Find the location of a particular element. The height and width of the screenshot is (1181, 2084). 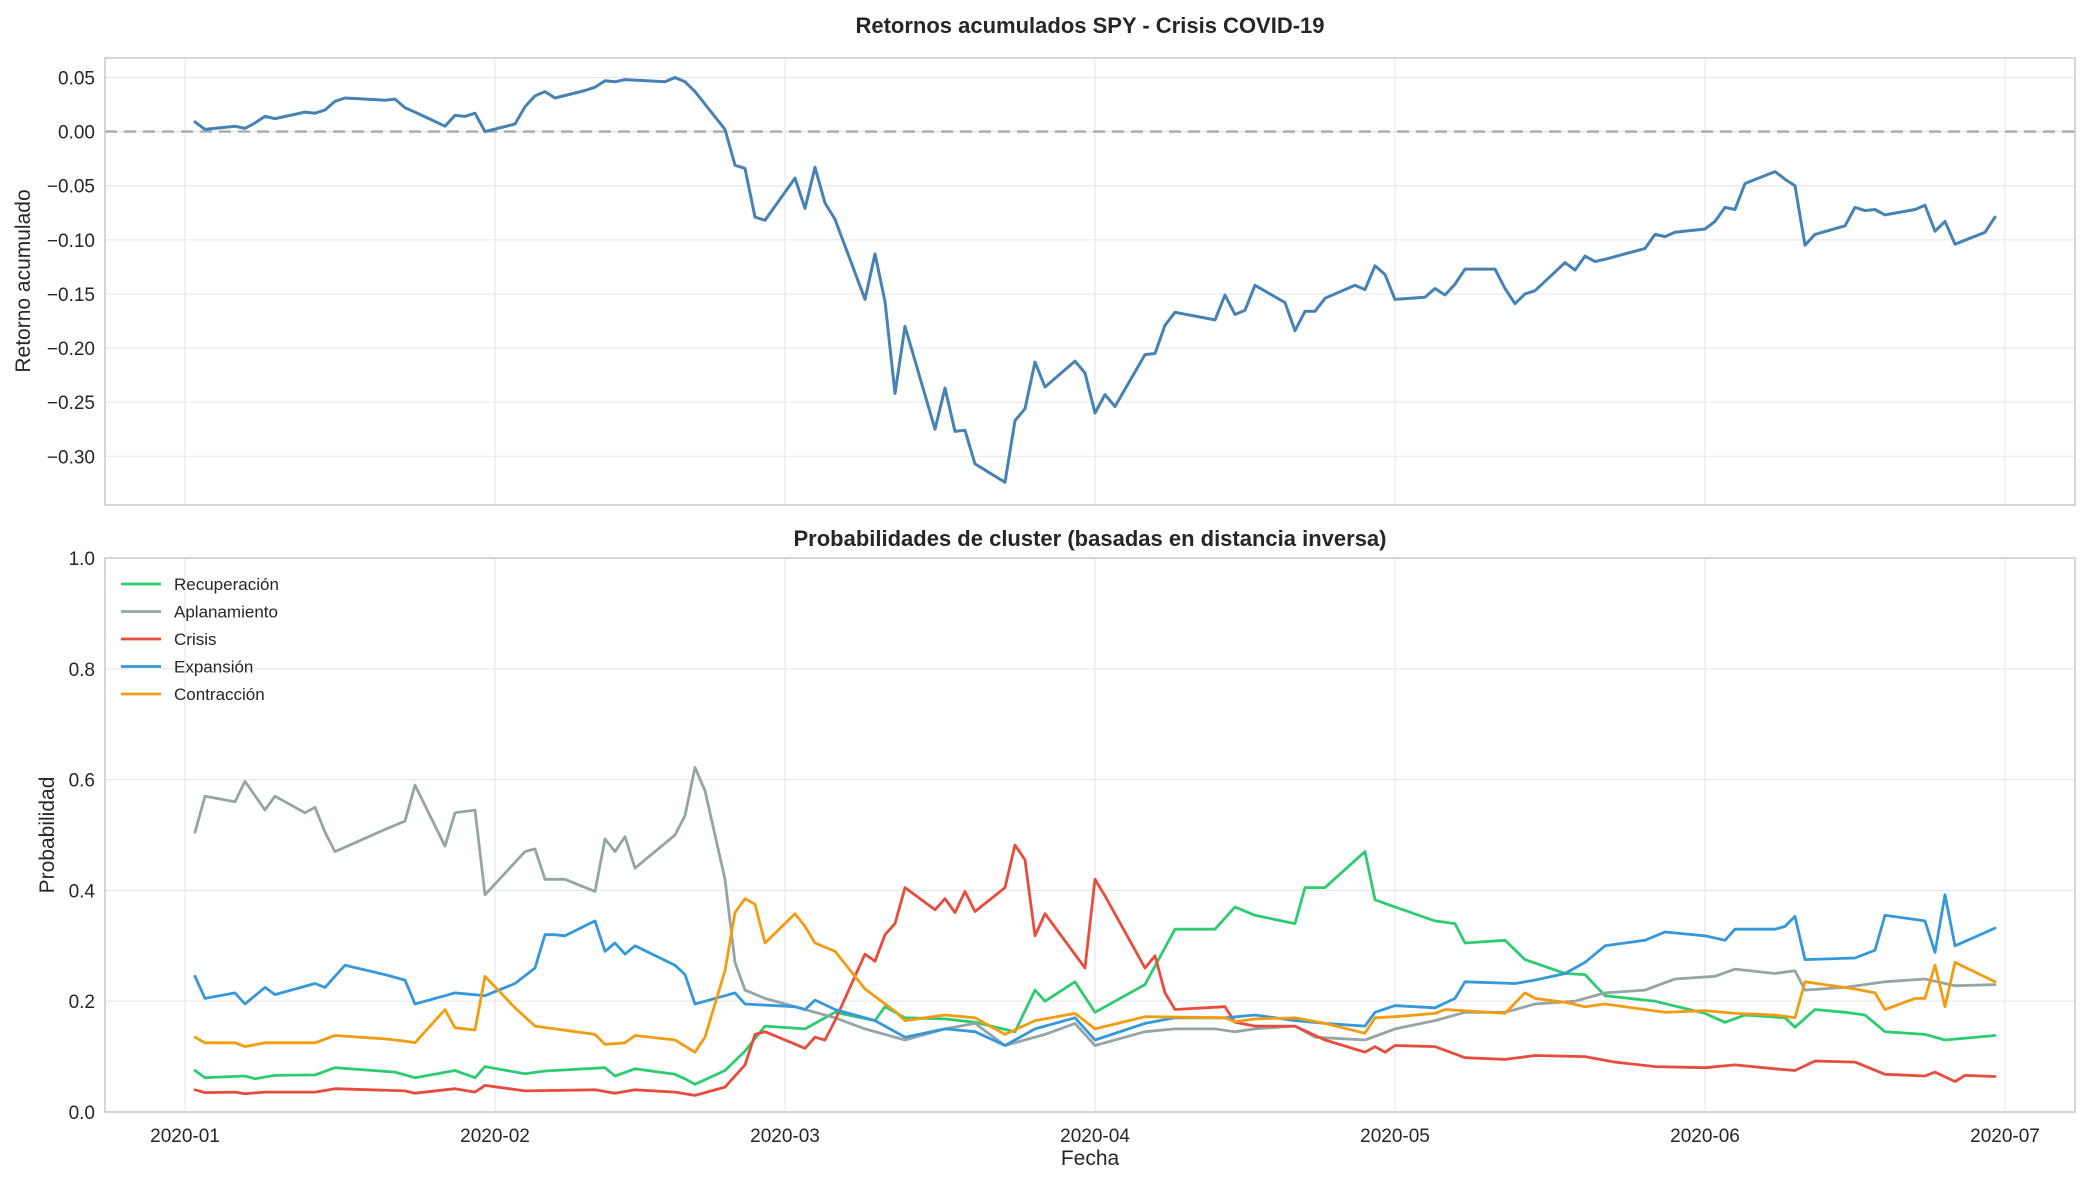

y-tick-label: −0.05 is located at coordinates (71, 187).